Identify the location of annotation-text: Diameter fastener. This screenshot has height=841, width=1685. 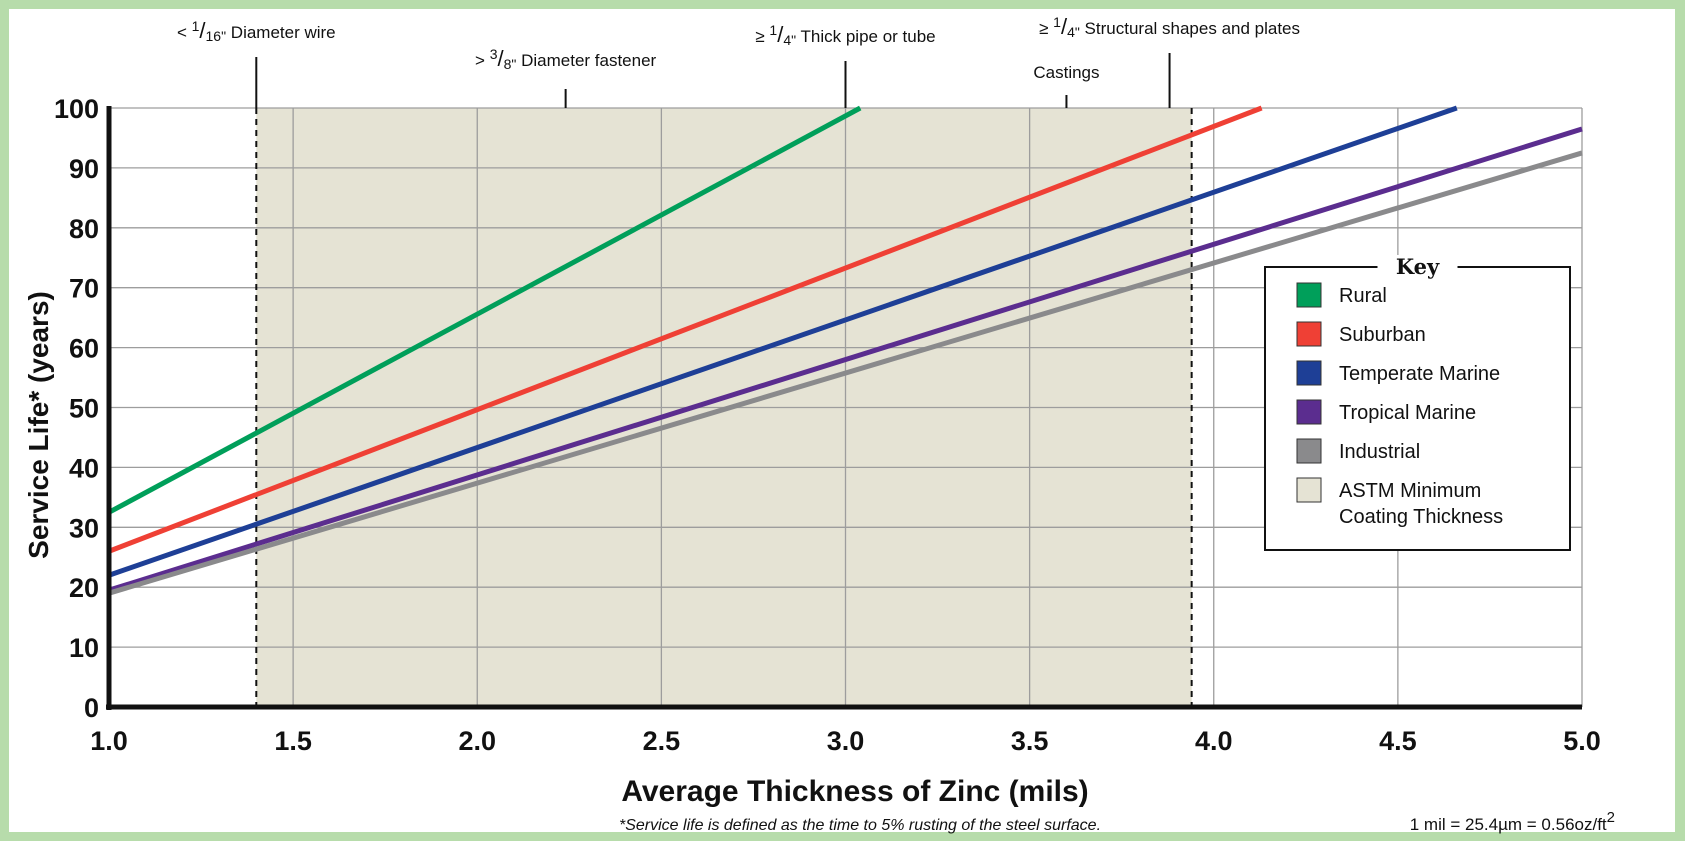
(586, 60).